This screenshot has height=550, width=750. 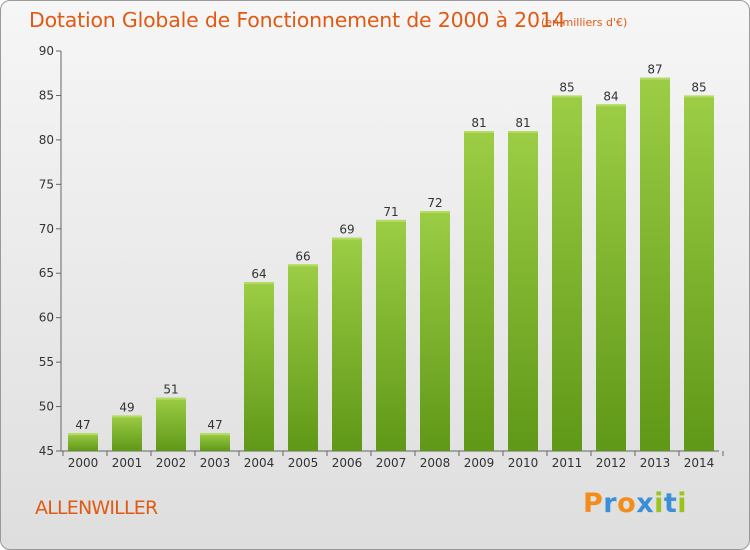 What do you see at coordinates (83, 463) in the screenshot?
I see `x-tick-label: 2000` at bounding box center [83, 463].